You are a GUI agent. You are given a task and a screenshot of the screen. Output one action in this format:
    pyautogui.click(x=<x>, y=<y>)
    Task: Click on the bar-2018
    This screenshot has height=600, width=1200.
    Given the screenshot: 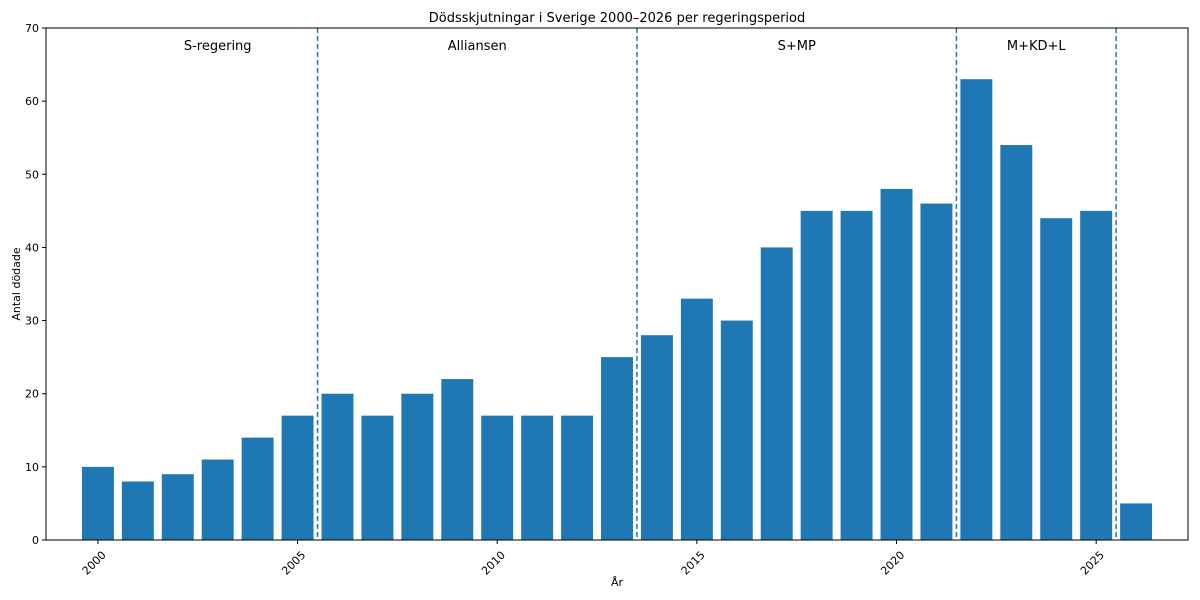 What is the action you would take?
    pyautogui.click(x=816, y=375)
    